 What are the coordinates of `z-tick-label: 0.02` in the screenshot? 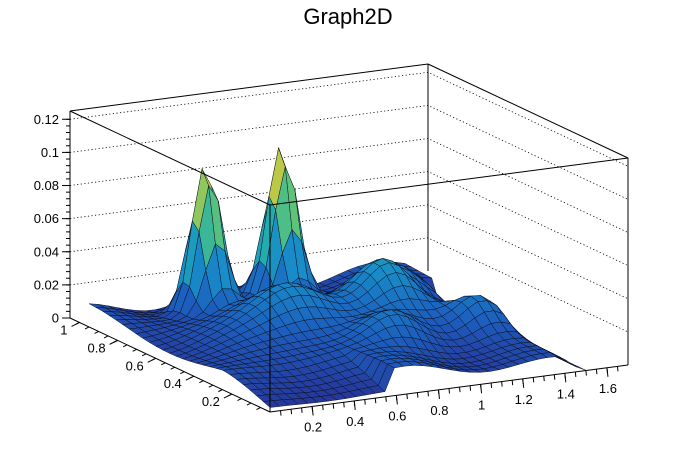 It's located at (46, 284).